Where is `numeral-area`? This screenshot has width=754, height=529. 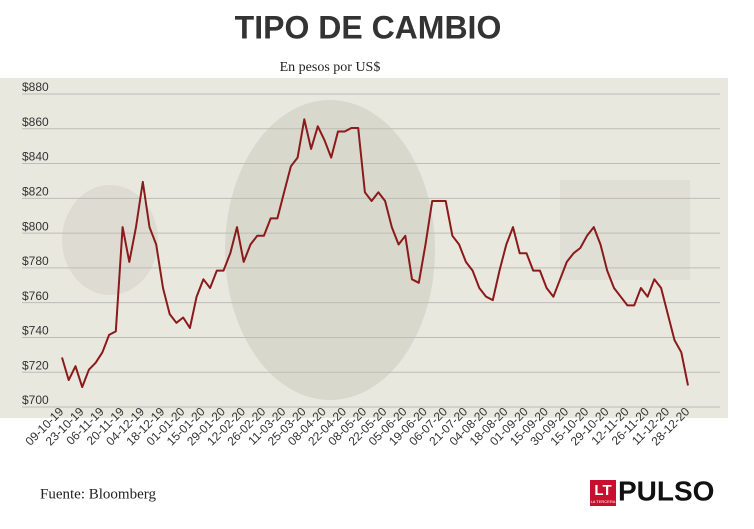
numeral-area is located at coordinates (625, 230).